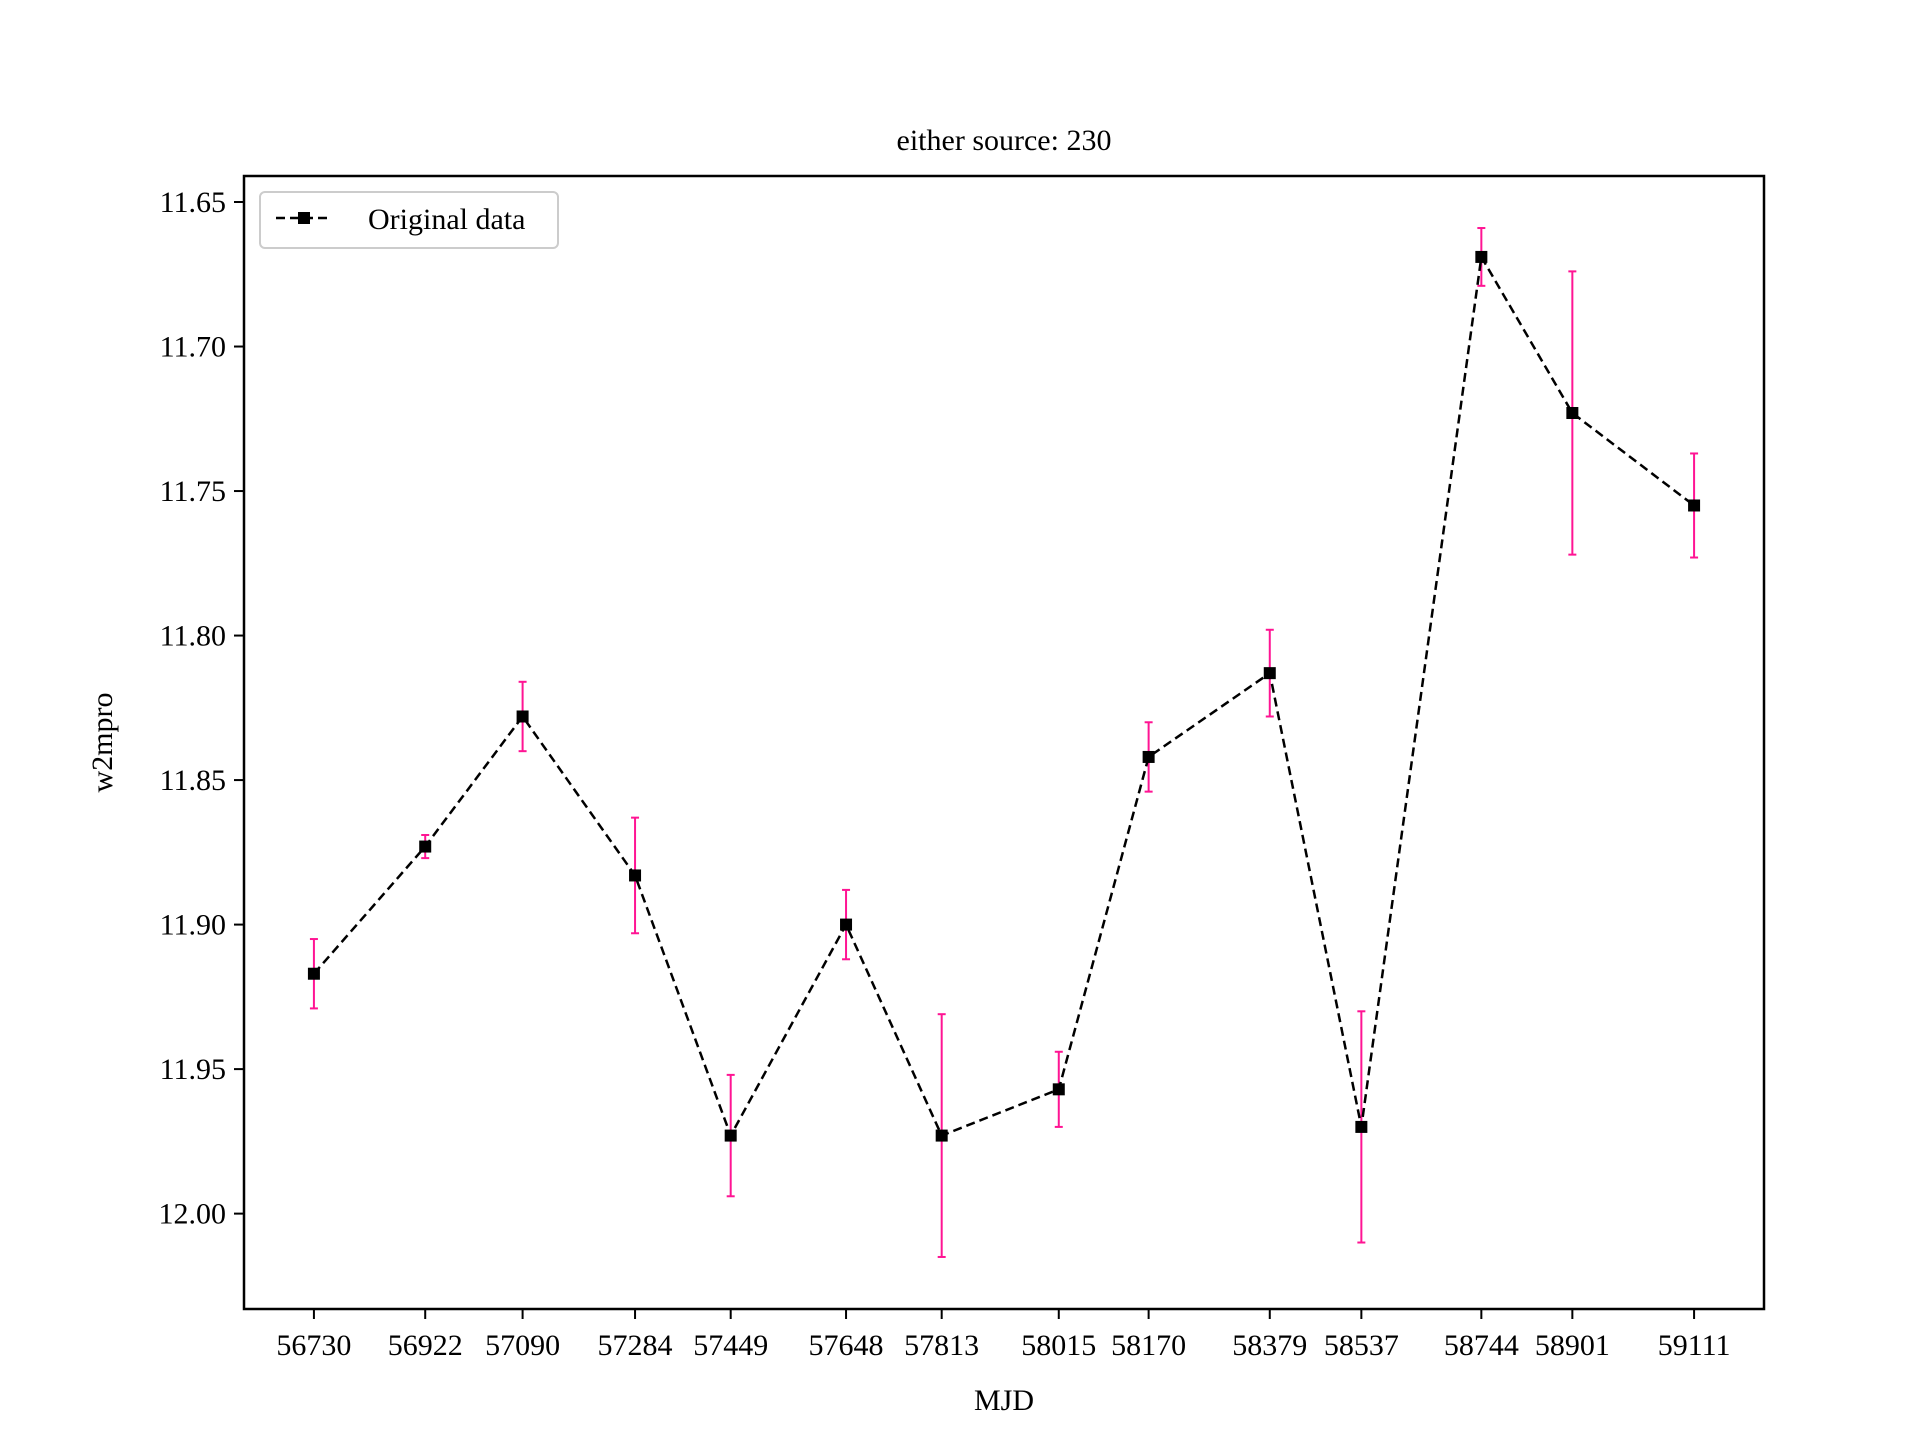  Describe the element at coordinates (635, 1345) in the screenshot. I see `x-tick-label: 57284` at that location.